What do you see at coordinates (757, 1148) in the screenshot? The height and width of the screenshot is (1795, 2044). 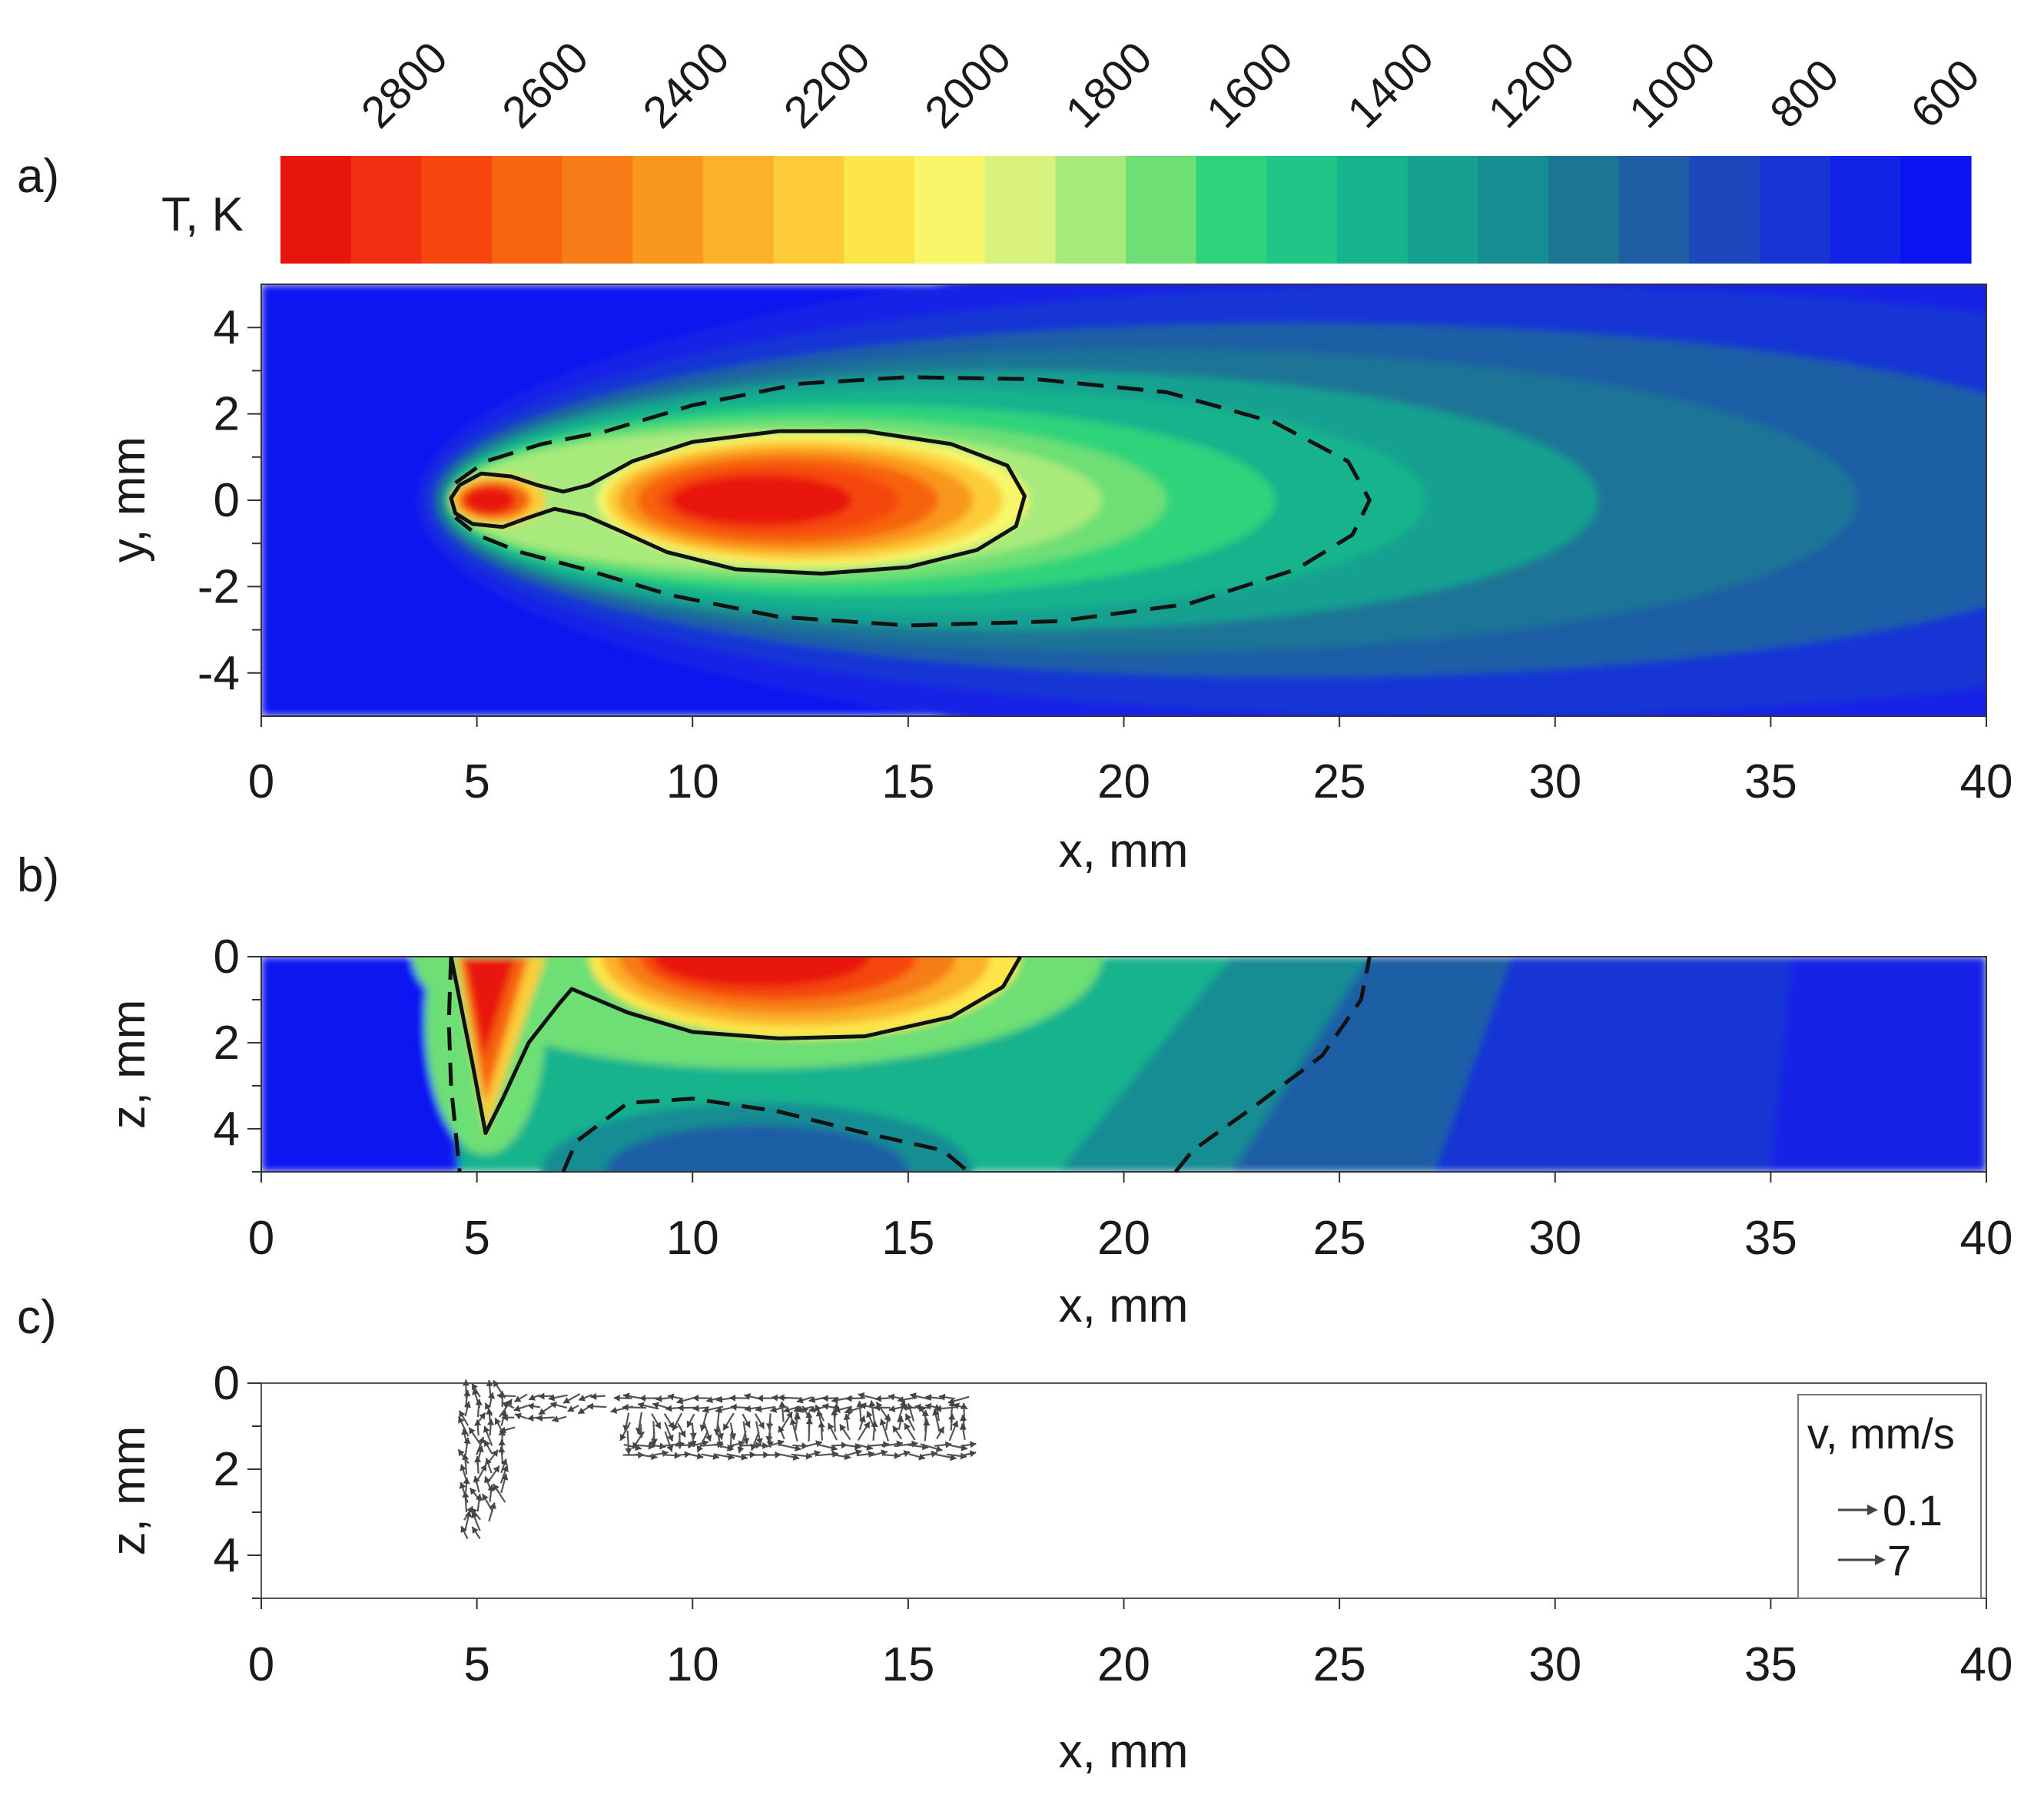 I see `panel-b-cool-pocket` at bounding box center [757, 1148].